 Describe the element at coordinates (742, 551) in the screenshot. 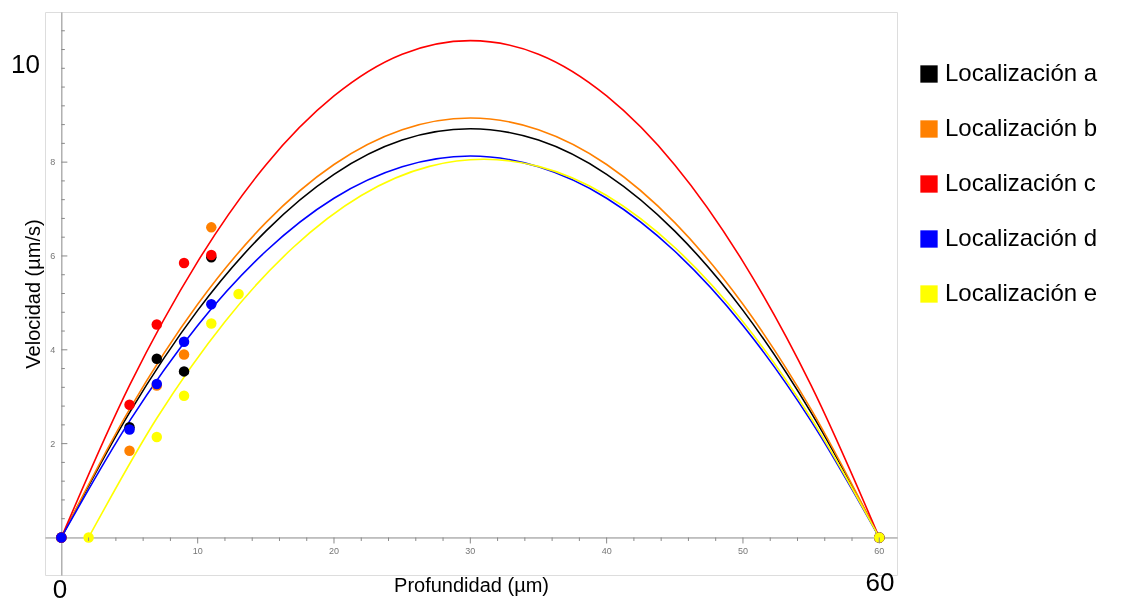

I see `x-tick-label: 50` at that location.